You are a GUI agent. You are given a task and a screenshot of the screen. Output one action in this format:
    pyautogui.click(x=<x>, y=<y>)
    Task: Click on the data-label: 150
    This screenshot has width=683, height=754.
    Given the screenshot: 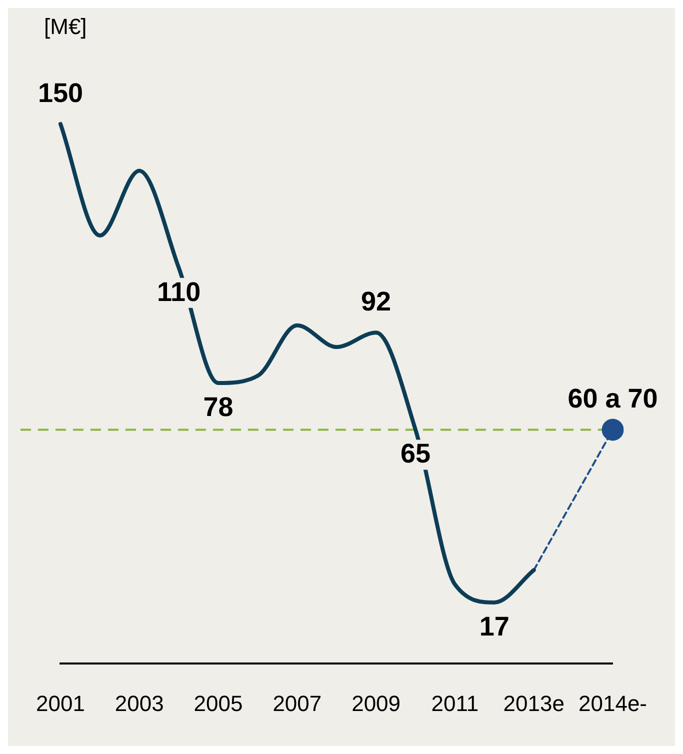 What is the action you would take?
    pyautogui.click(x=60, y=93)
    